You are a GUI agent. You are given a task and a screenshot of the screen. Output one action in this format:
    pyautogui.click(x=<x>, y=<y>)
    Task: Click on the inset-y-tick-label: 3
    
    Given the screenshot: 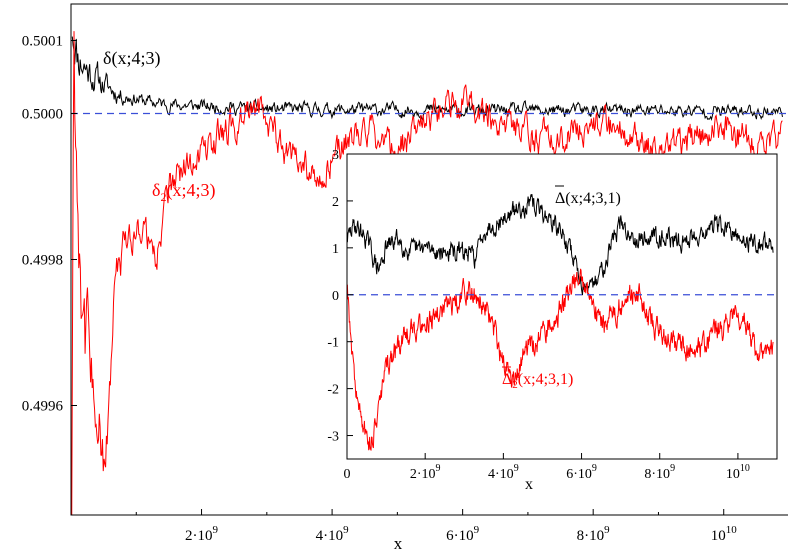 What is the action you would take?
    pyautogui.click(x=335, y=155)
    